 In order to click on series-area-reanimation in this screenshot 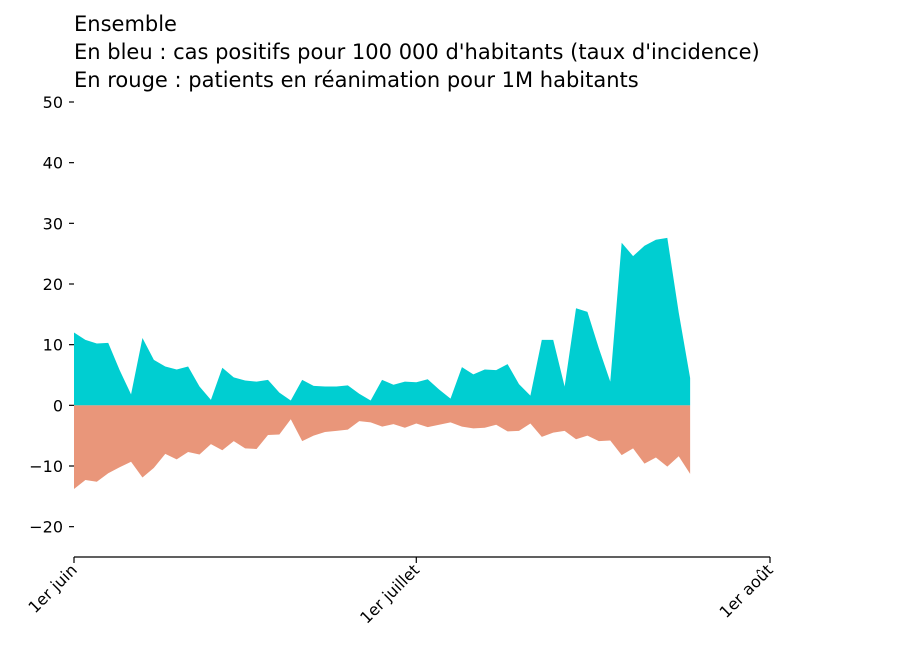, I will do `click(382, 447)`.